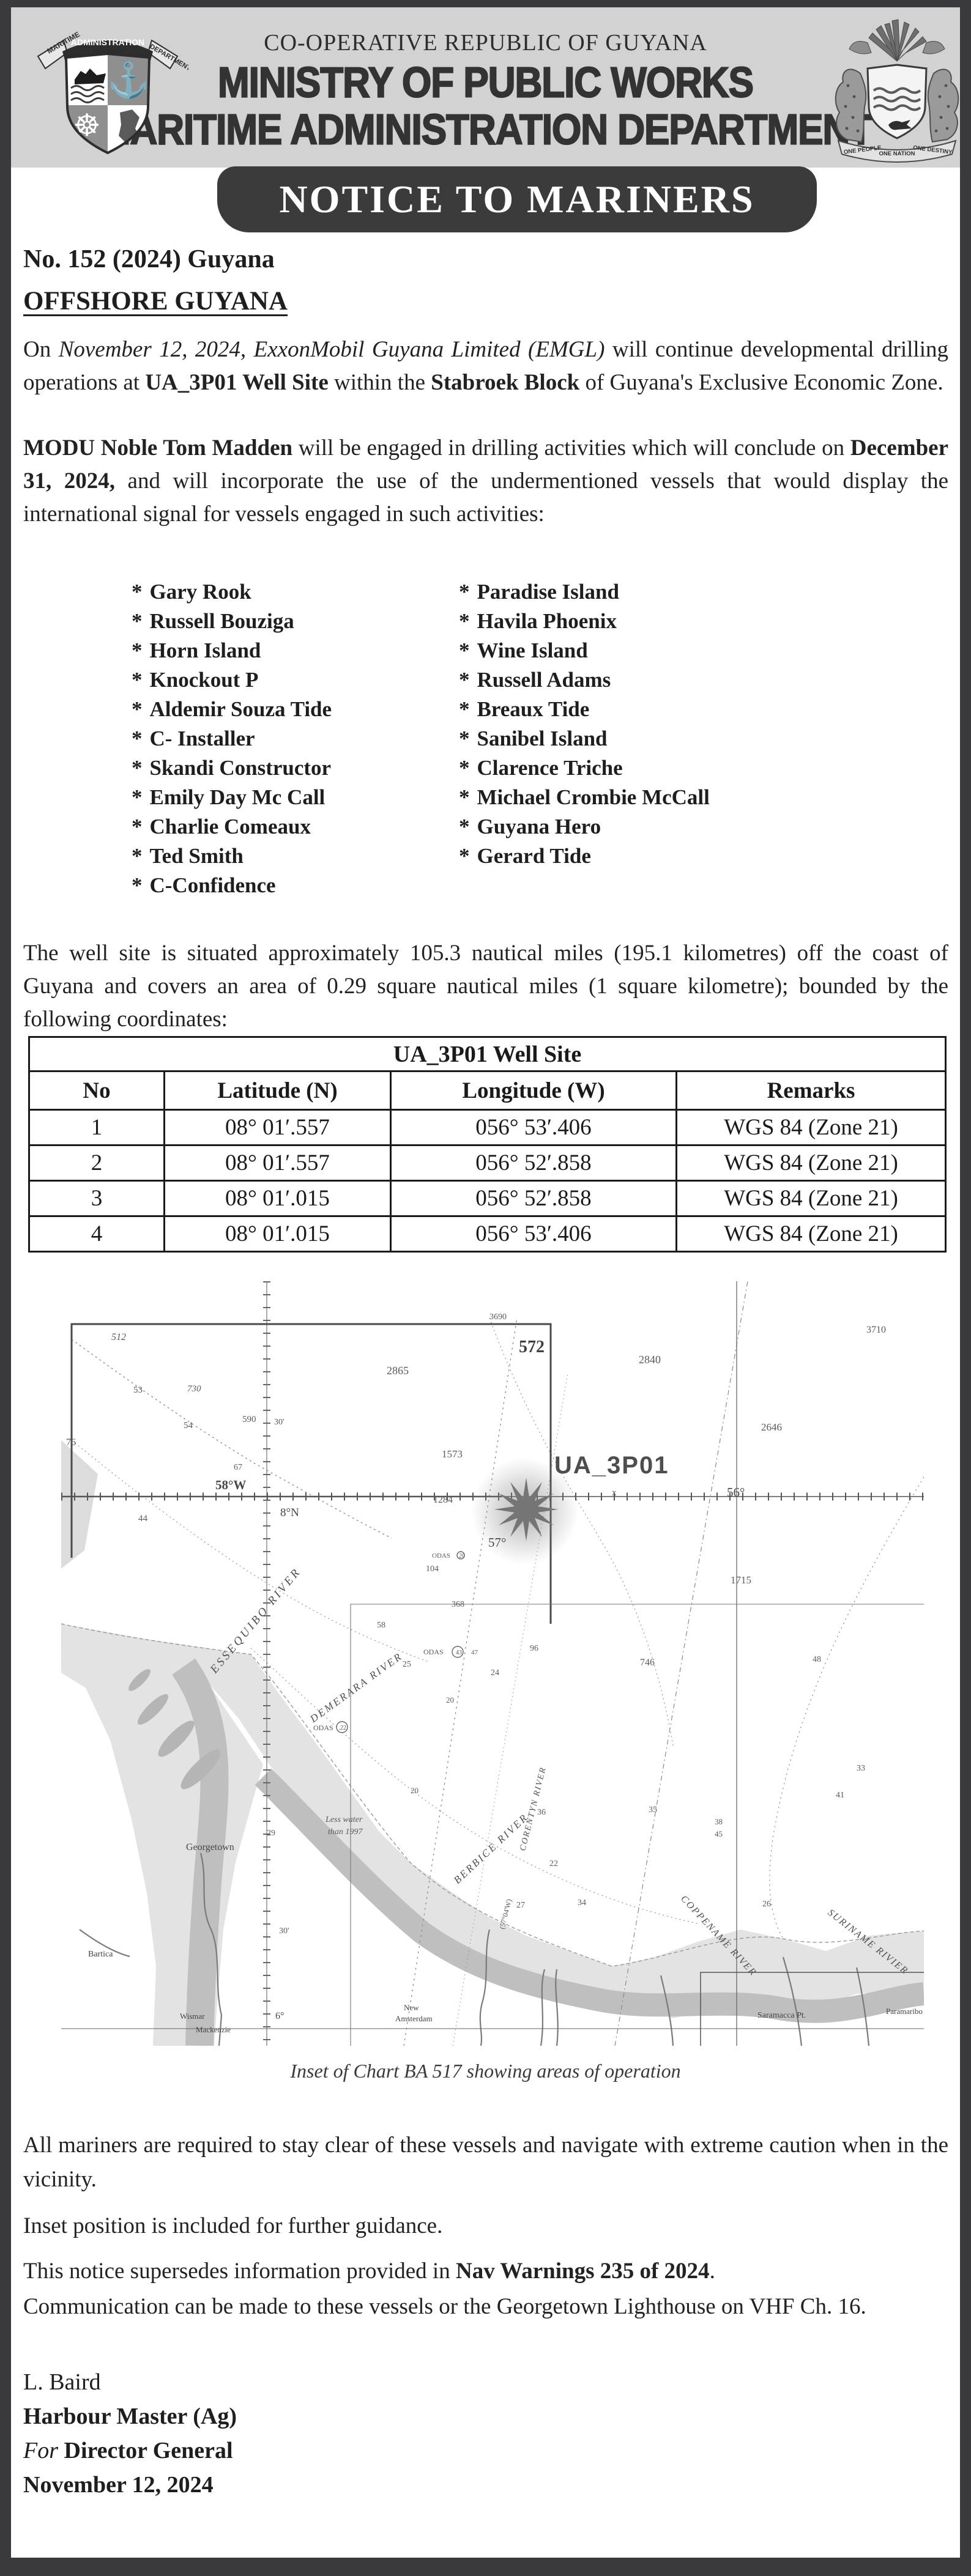  I want to click on vessel-name: C- Installer, so click(202, 738).